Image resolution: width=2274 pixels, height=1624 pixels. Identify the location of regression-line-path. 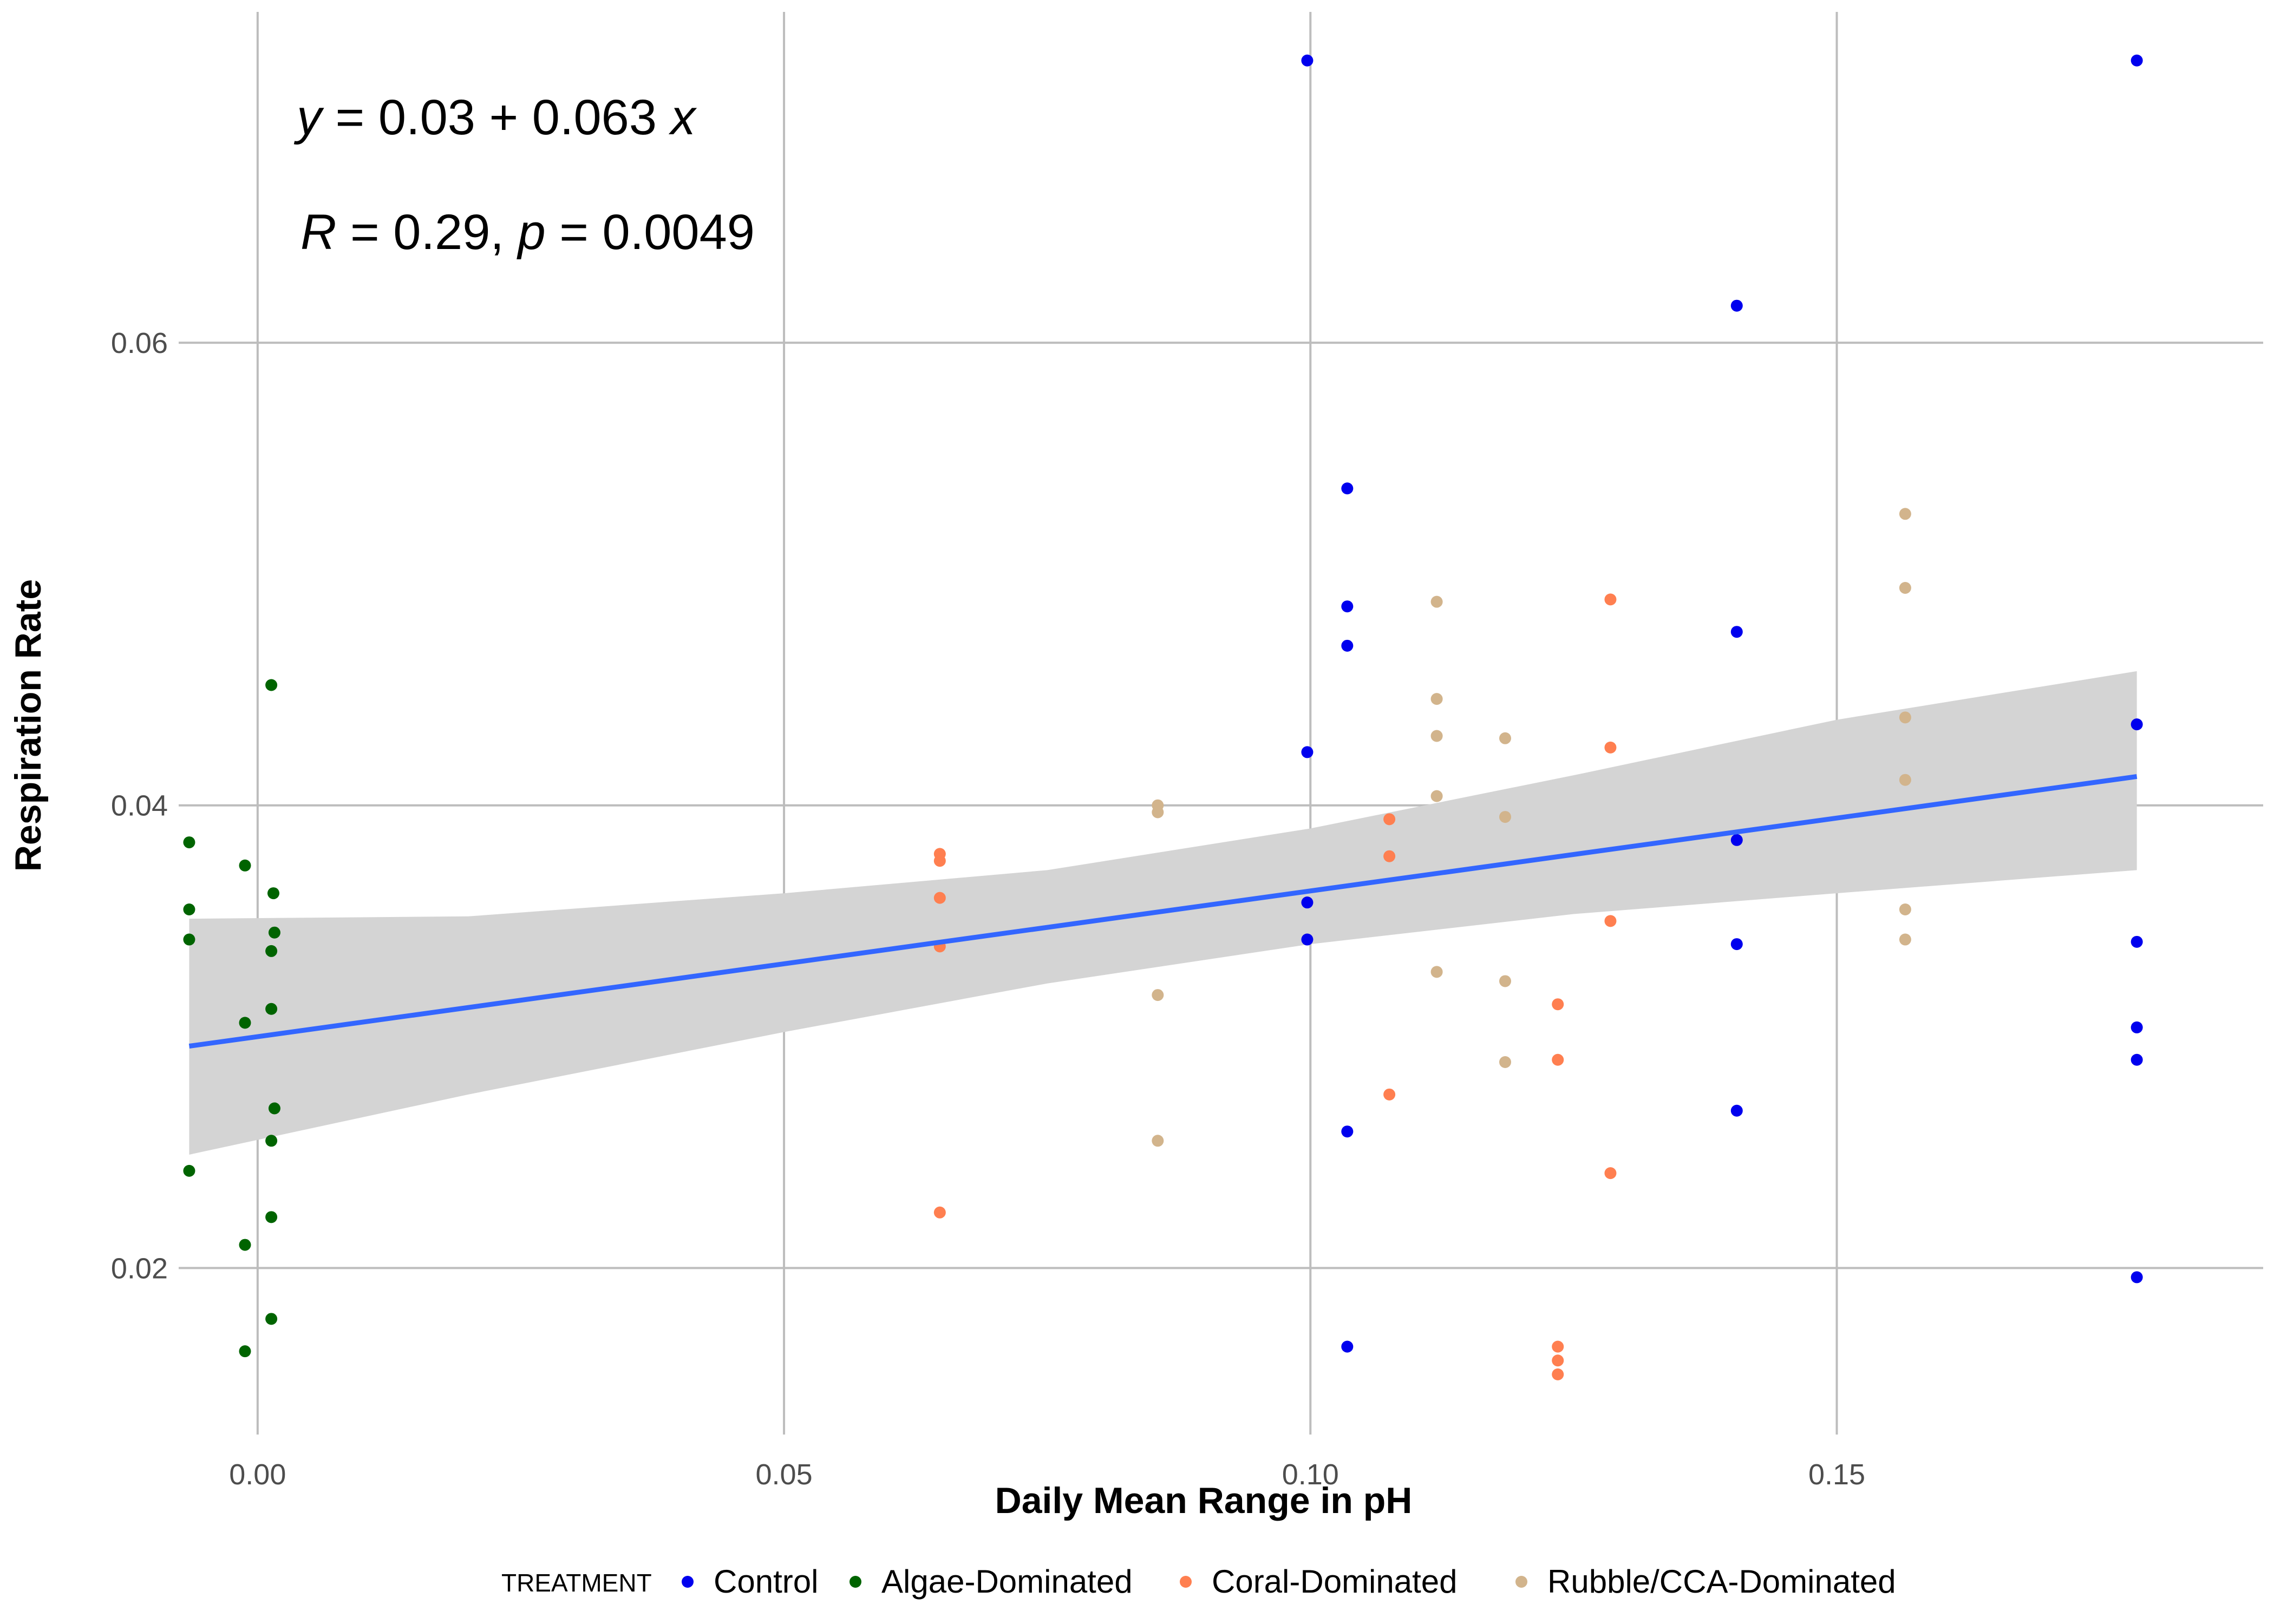
(1163, 912).